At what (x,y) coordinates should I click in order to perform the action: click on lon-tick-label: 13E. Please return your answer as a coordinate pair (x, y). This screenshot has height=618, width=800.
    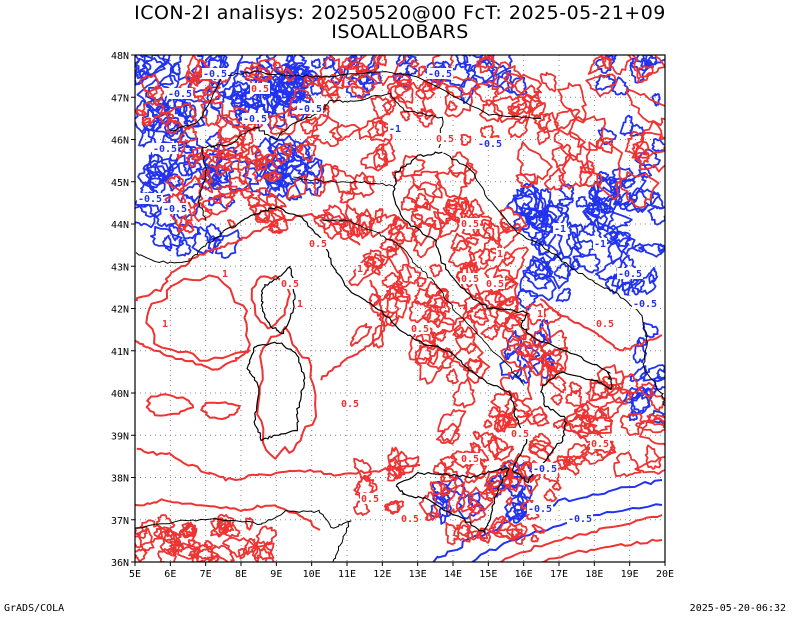
    Looking at the image, I should click on (418, 574).